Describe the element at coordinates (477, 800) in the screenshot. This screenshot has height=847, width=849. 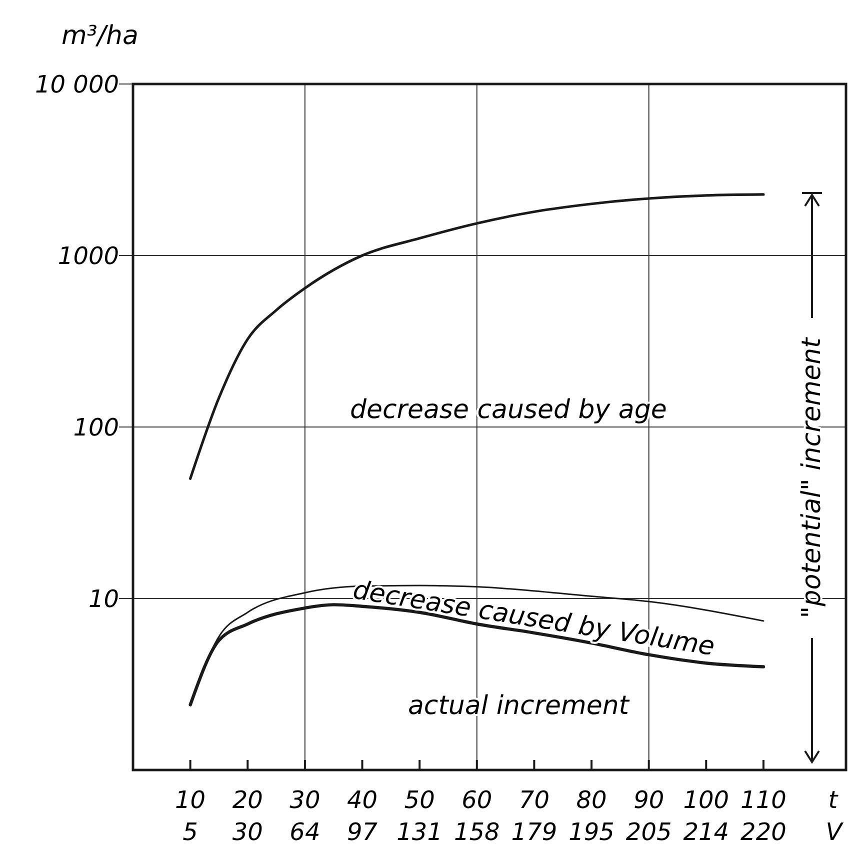
I see `x-tick-label: 60` at that location.